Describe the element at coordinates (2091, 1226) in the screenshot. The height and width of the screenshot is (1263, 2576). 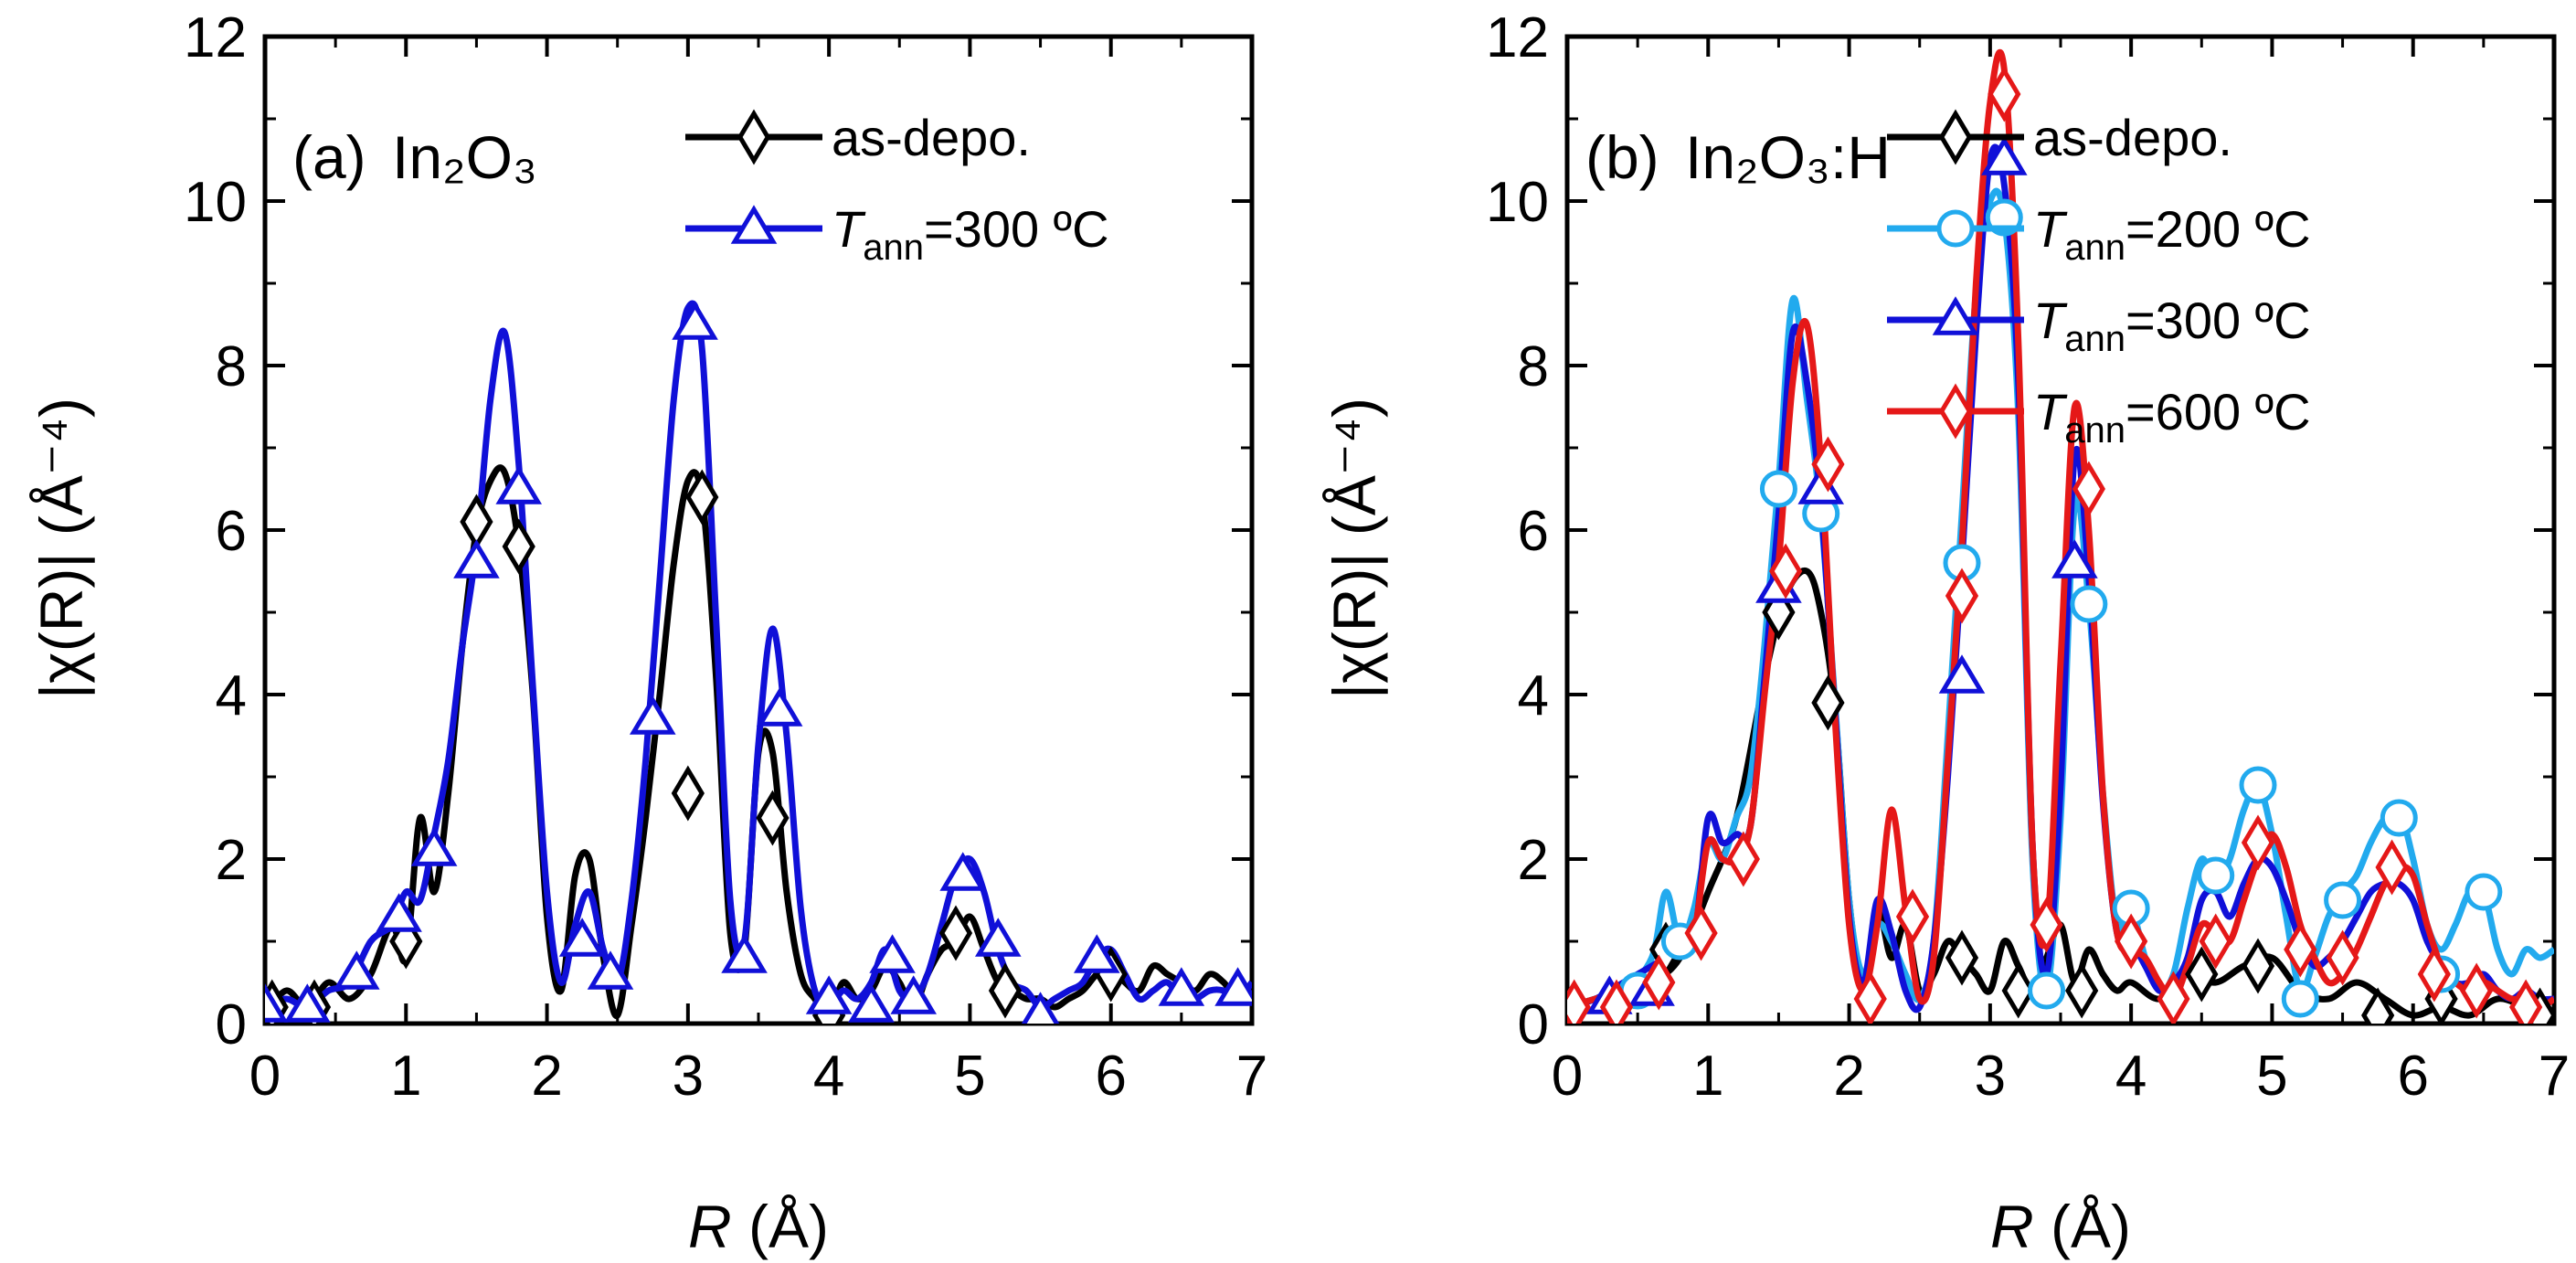
I see `x-axis-label-unit: (Å)` at that location.